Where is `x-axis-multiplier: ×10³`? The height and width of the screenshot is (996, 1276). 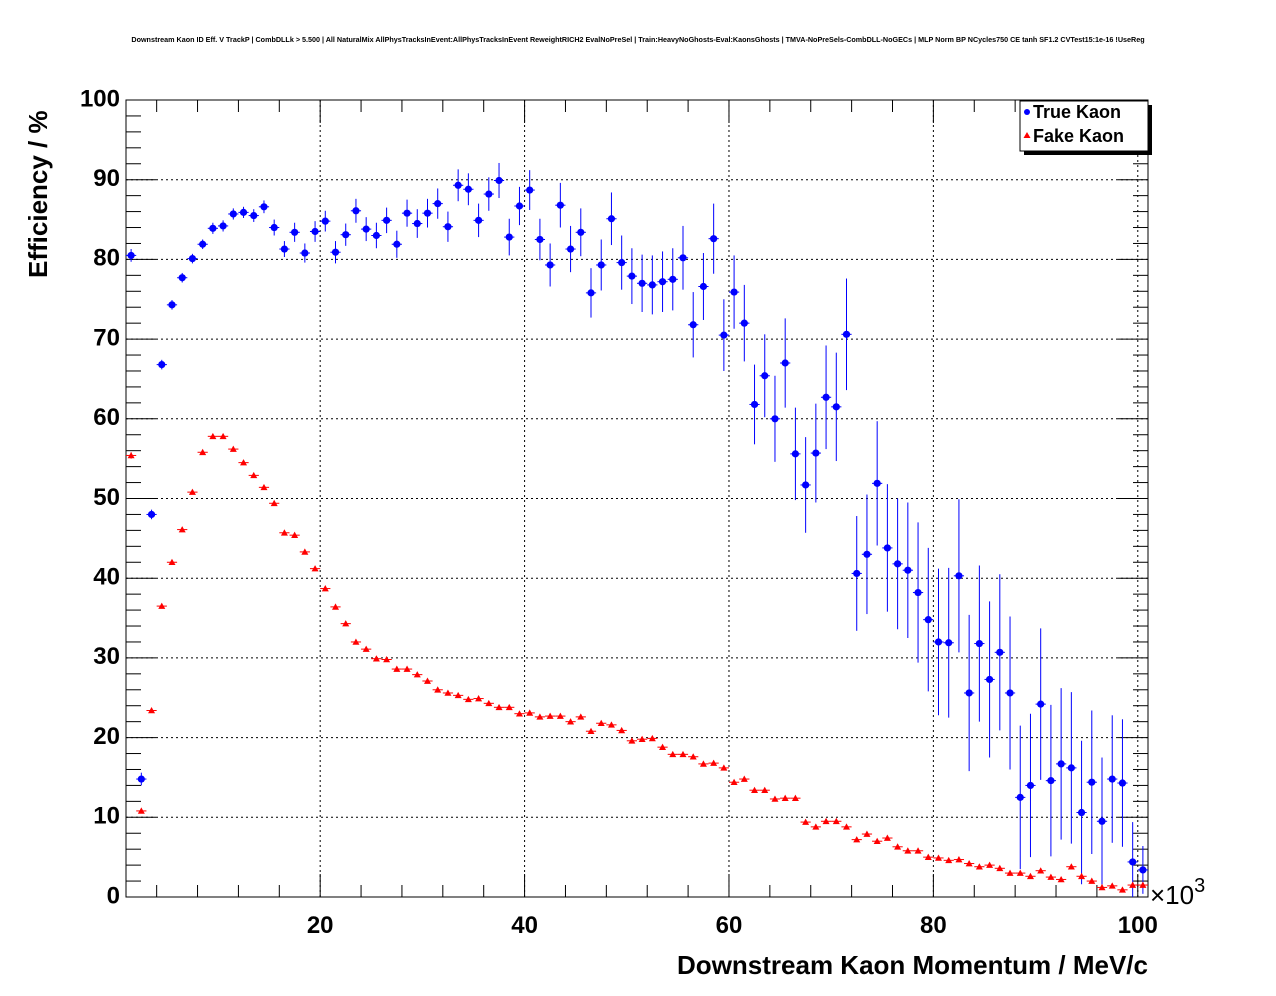
x-axis-multiplier: ×10³ is located at coordinates (1177, 892).